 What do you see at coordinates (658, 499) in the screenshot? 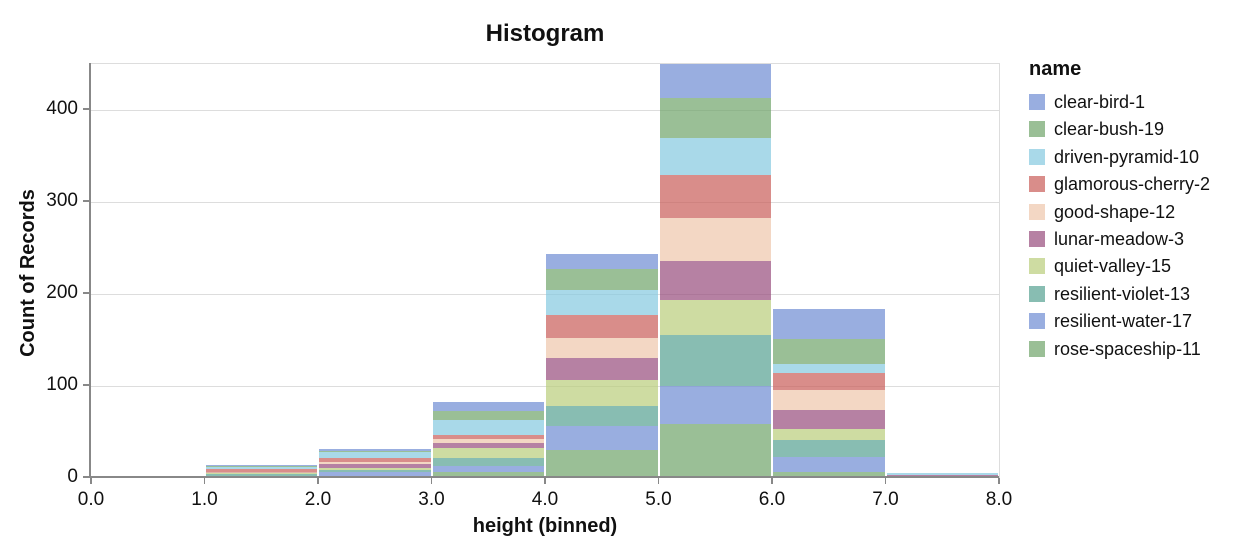
I see `x-tick-label: 5.0` at bounding box center [658, 499].